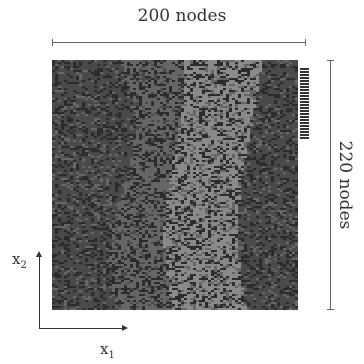 The height and width of the screenshot is (364, 364). What do you see at coordinates (330, 185) in the screenshot?
I see `height-dimension-line` at bounding box center [330, 185].